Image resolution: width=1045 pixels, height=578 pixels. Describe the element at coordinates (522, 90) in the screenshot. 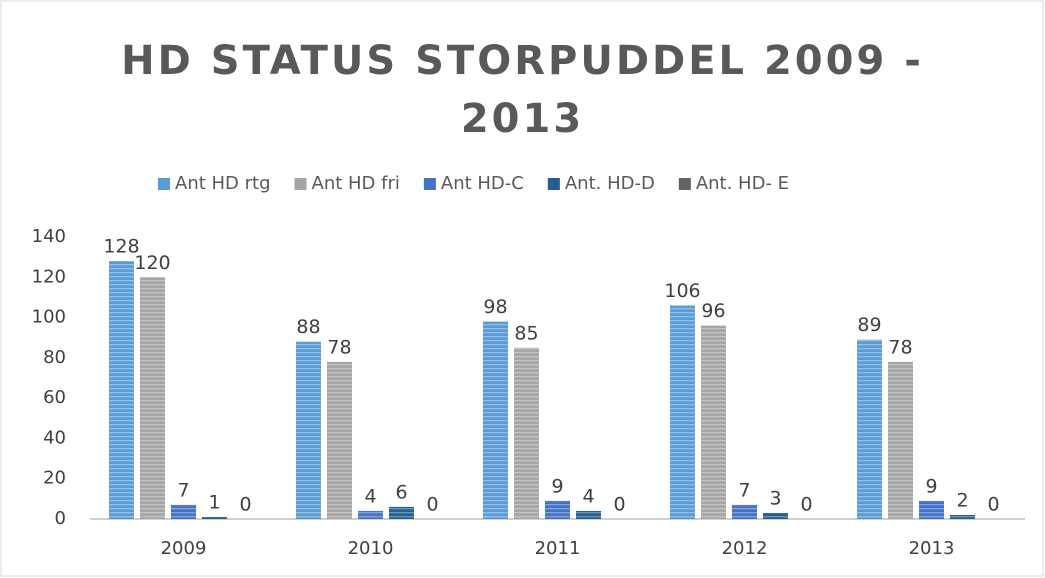

I see `chart-title: HD STATUS STORPUDDEL 2009 - 2013` at that location.